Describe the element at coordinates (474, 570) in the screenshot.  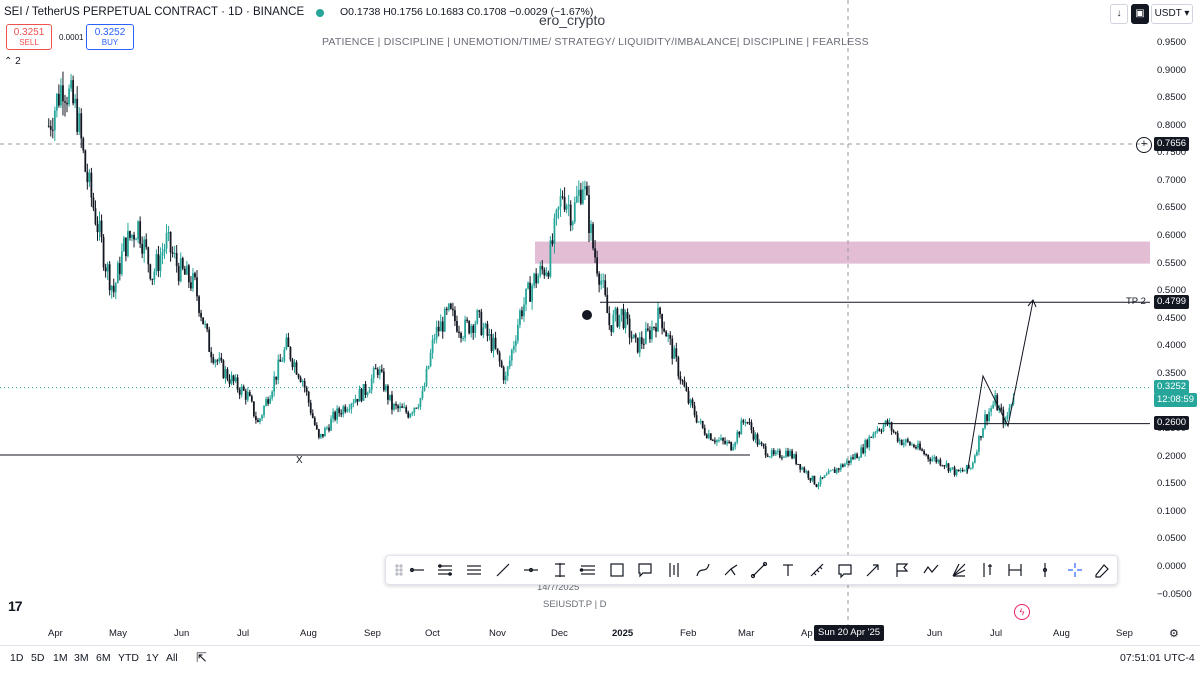
I see `horizontal-lines-icon` at that location.